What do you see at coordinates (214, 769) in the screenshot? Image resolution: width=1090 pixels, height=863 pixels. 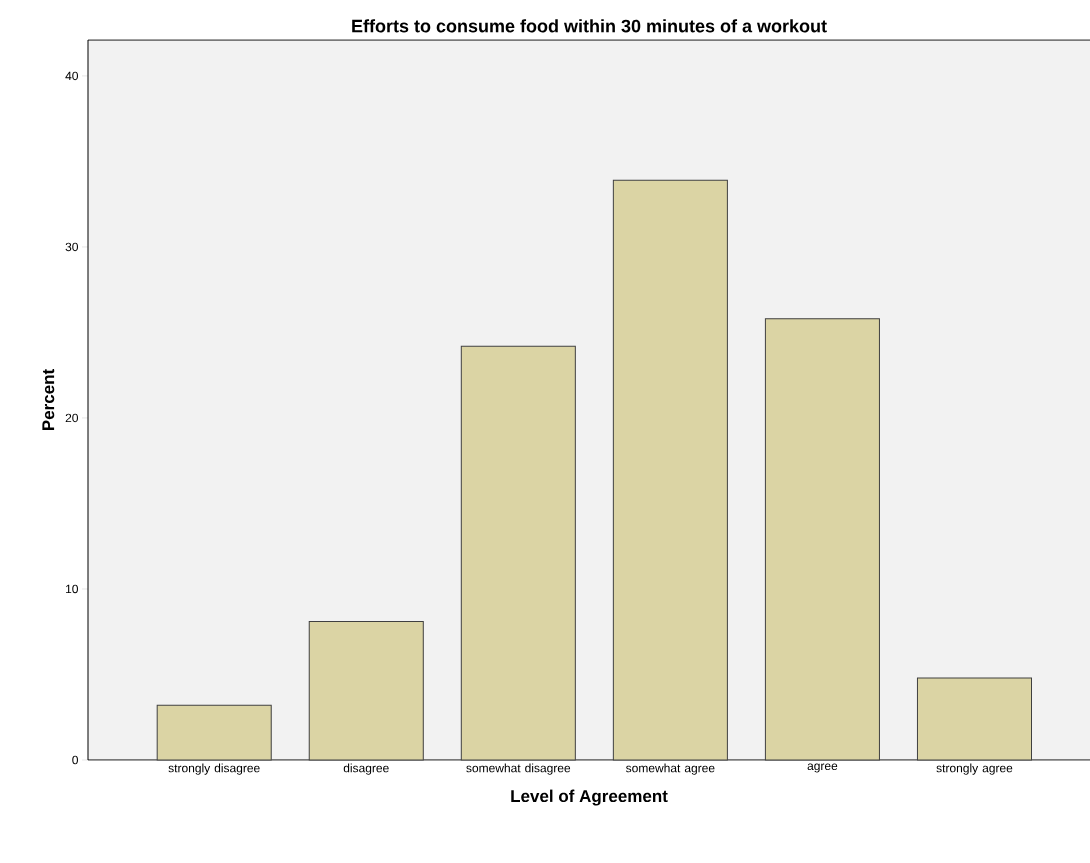 I see `x-tick-label: strongly disagree` at bounding box center [214, 769].